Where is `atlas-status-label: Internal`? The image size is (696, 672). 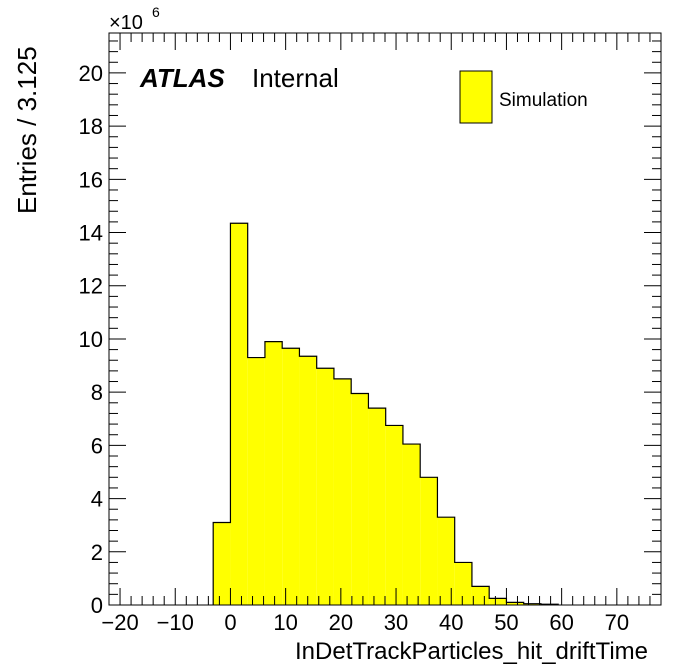 atlas-status-label: Internal is located at coordinates (295, 78).